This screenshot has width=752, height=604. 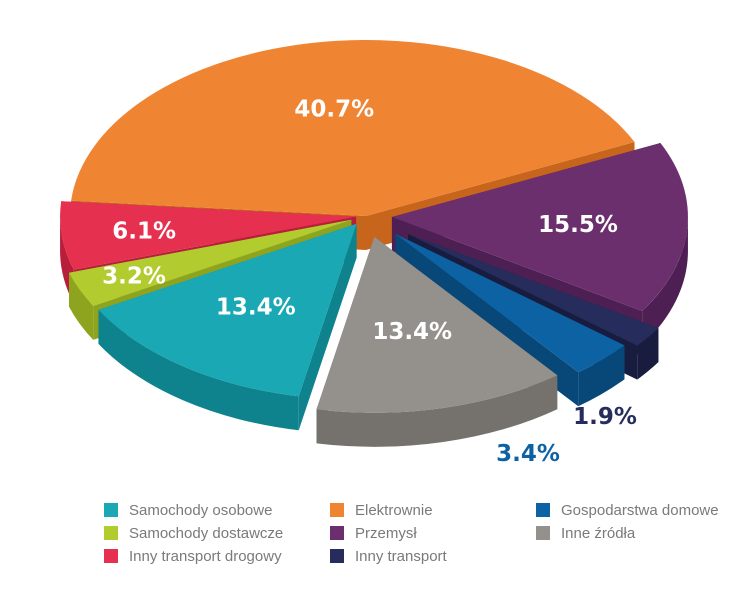 What do you see at coordinates (227, 327) in the screenshot?
I see `slice-samochody-osobowe` at bounding box center [227, 327].